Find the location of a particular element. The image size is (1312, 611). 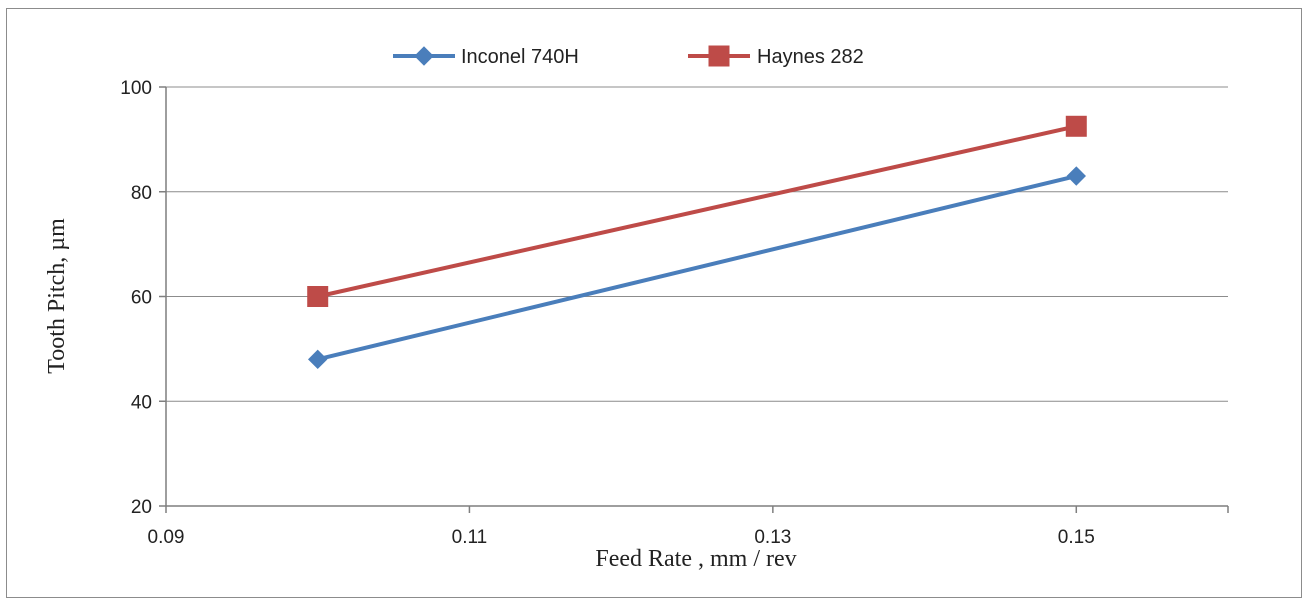

y-tick-label: 80 is located at coordinates (141, 193).